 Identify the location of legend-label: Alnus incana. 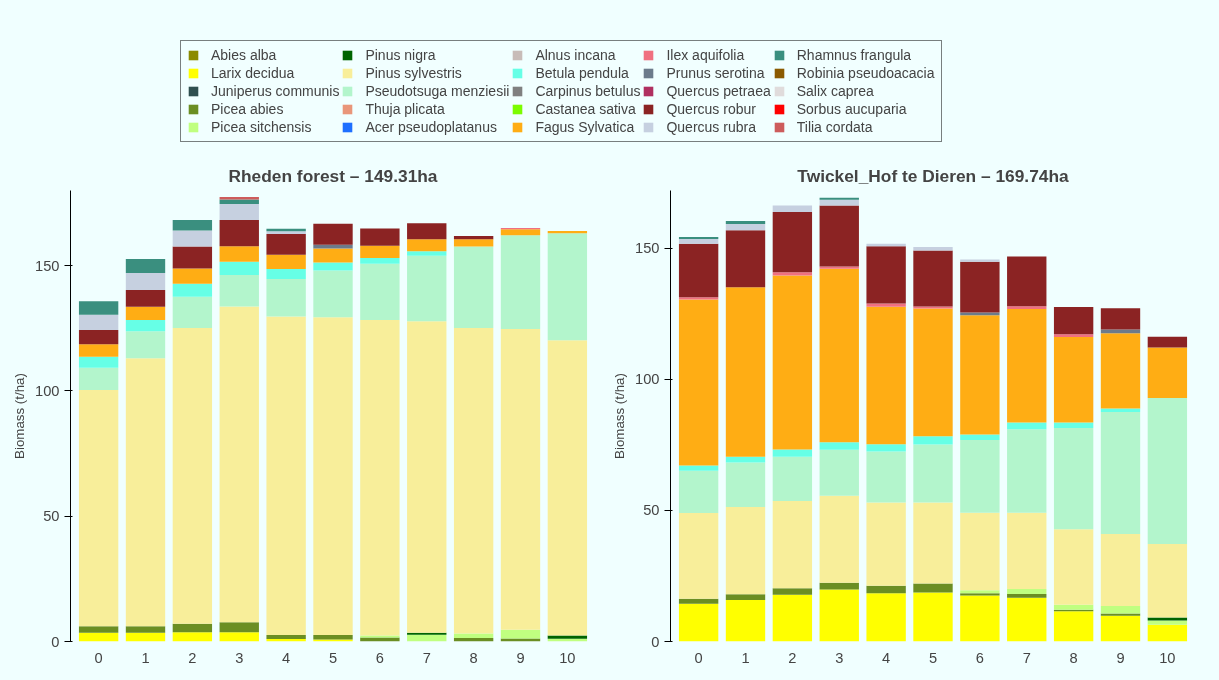
(575, 55).